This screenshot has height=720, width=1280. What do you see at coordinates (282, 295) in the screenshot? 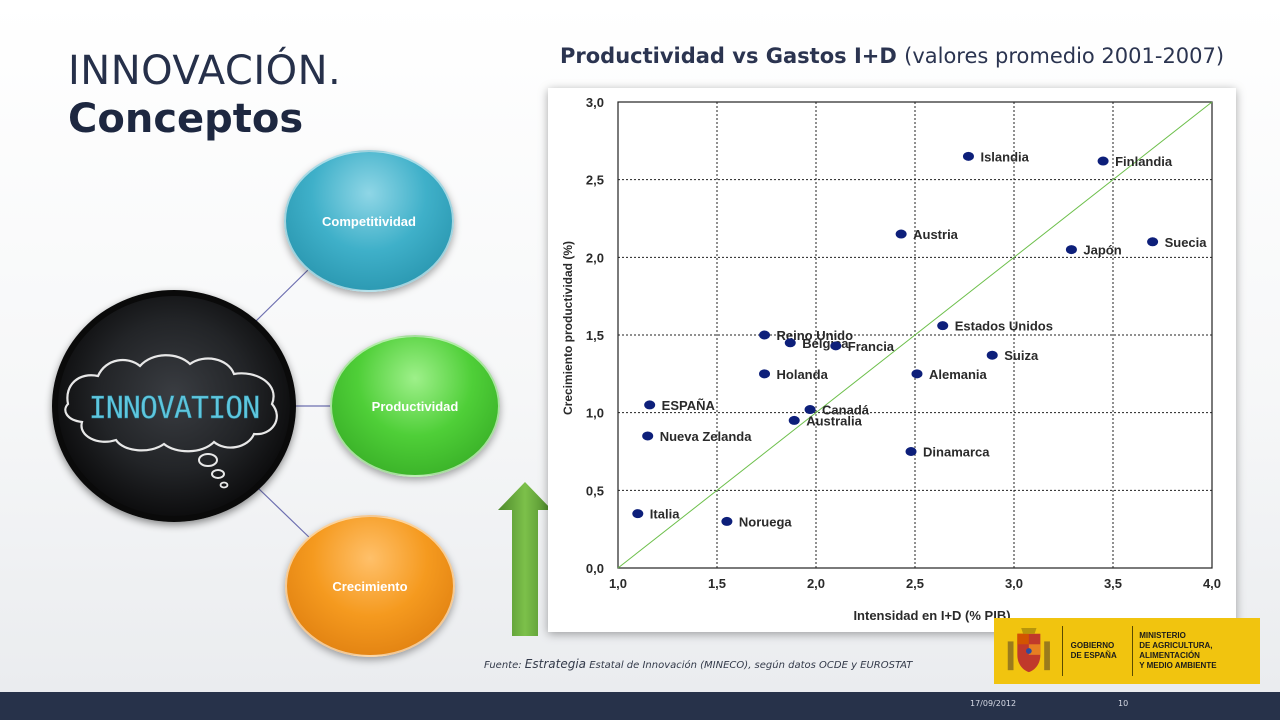
I see `connector-competitividad` at bounding box center [282, 295].